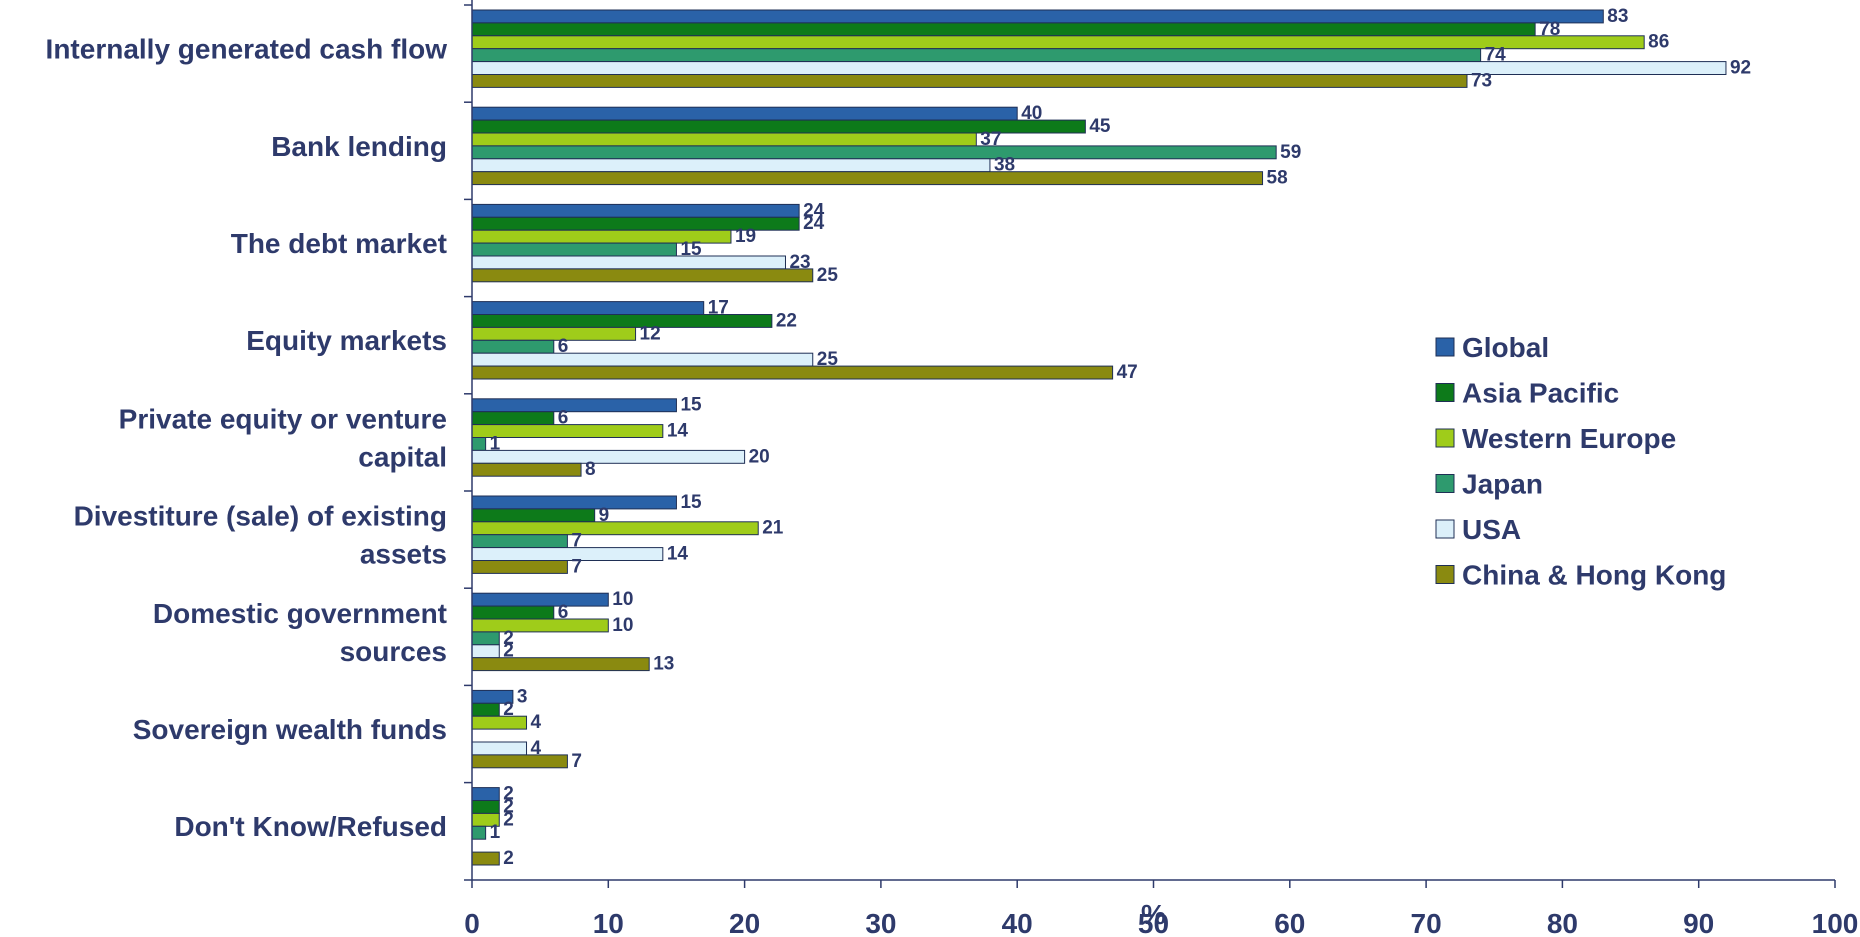 The image size is (1860, 937). What do you see at coordinates (283, 437) in the screenshot?
I see `category-label: Private equity or venture capital` at bounding box center [283, 437].